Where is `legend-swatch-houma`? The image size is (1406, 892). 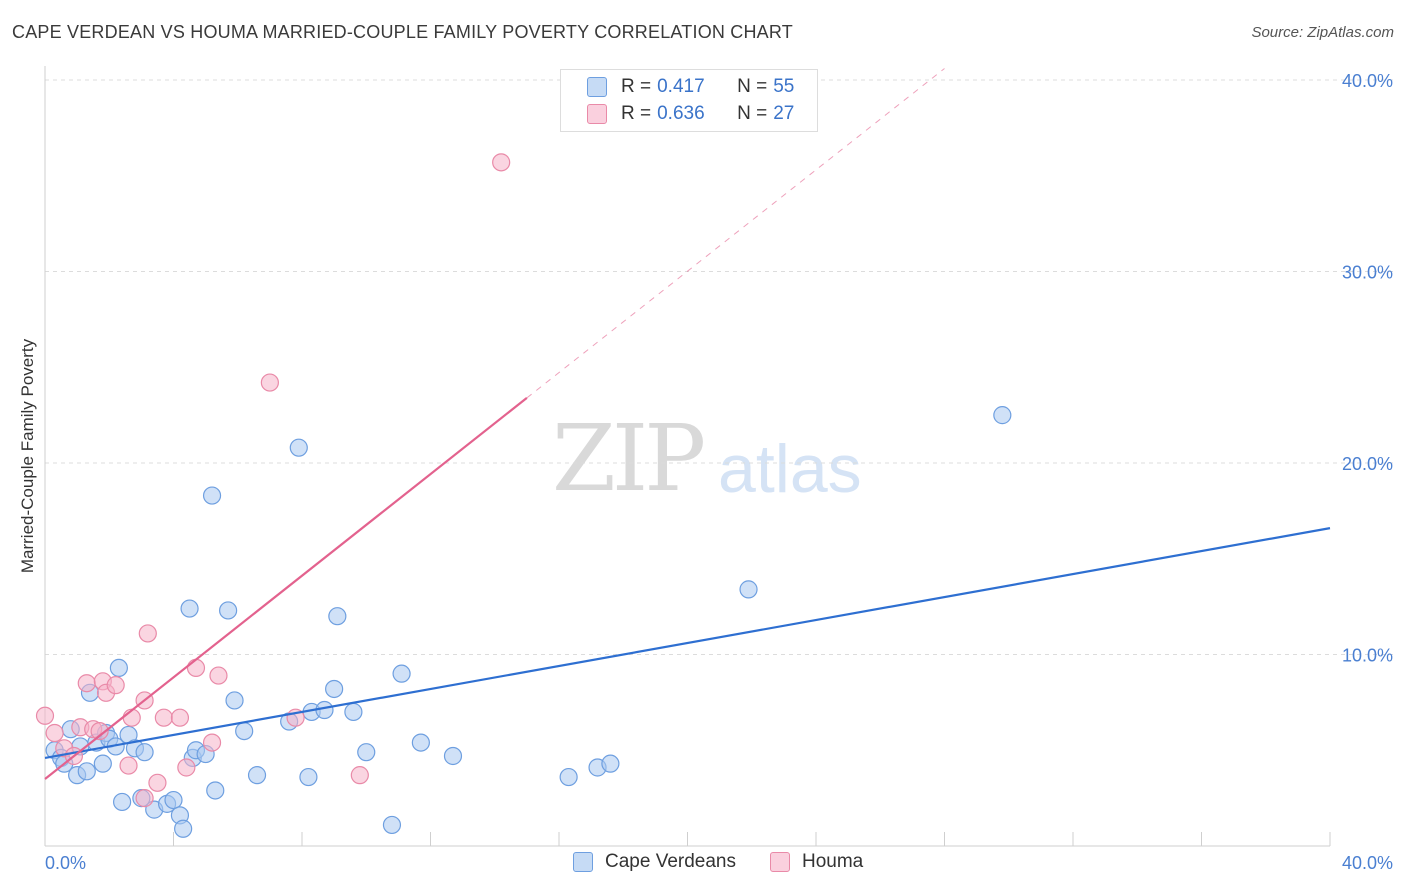 legend-swatch-houma is located at coordinates (597, 114).